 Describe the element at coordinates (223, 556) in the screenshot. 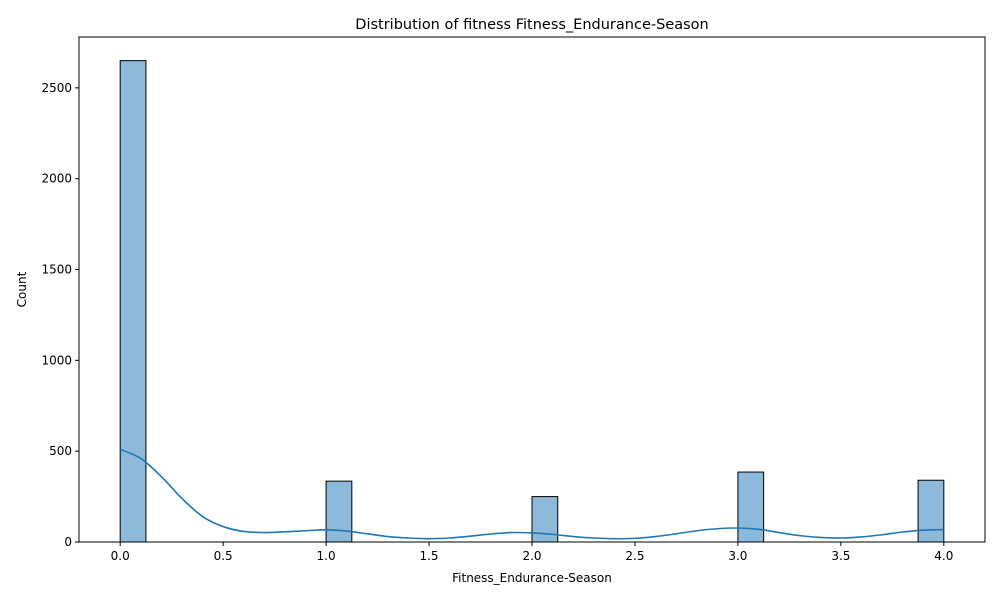

I see `x-tick-label: 0.5` at that location.